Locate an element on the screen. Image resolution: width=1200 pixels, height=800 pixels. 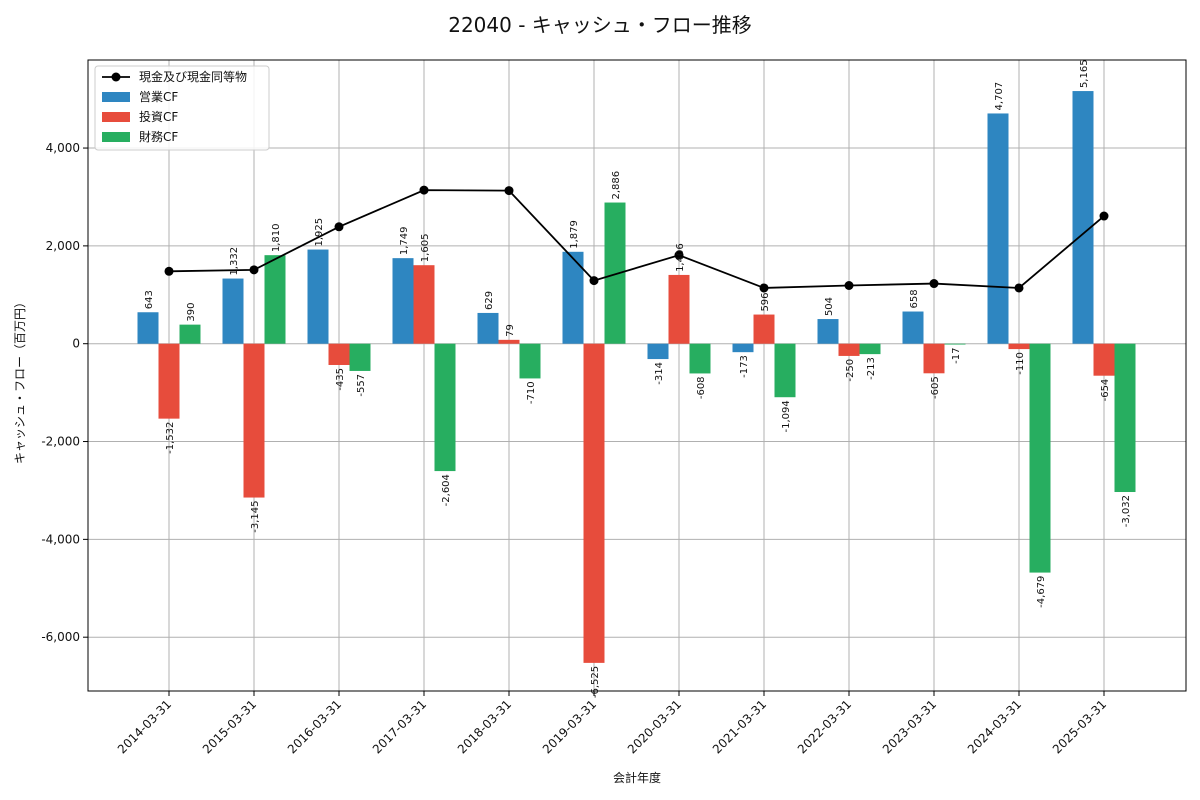
y-tick-label-5: 4,000 is located at coordinates (63, 148).